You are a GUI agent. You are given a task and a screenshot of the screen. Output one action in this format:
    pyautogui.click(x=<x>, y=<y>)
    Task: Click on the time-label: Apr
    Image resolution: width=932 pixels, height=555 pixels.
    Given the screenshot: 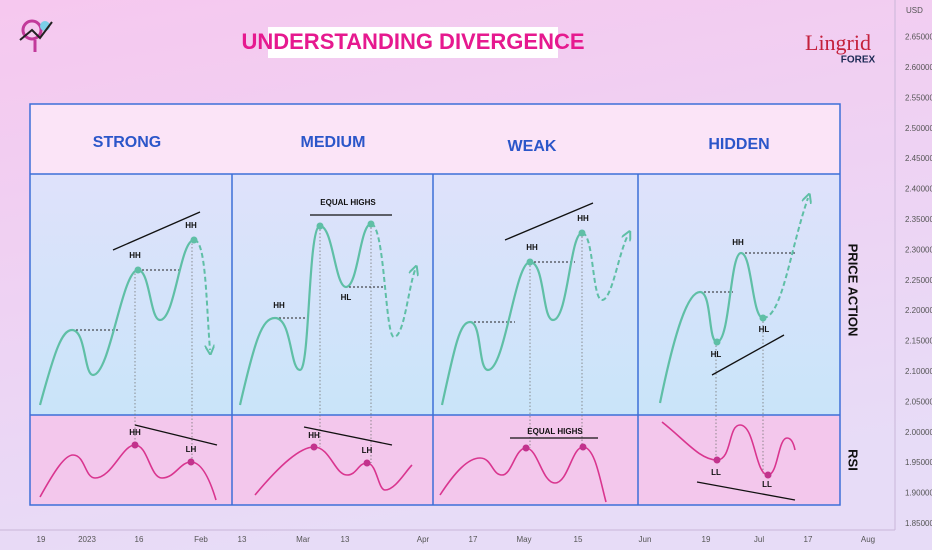 What is the action you would take?
    pyautogui.click(x=423, y=539)
    